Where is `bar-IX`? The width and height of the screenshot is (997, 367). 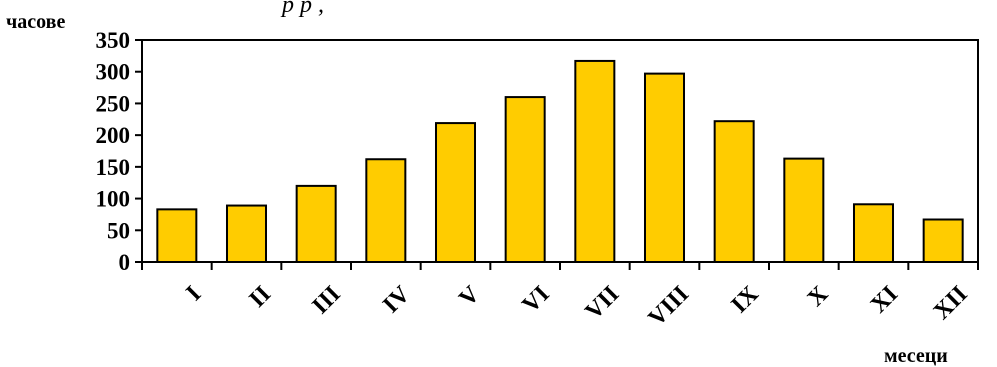 bar-IX is located at coordinates (734, 191).